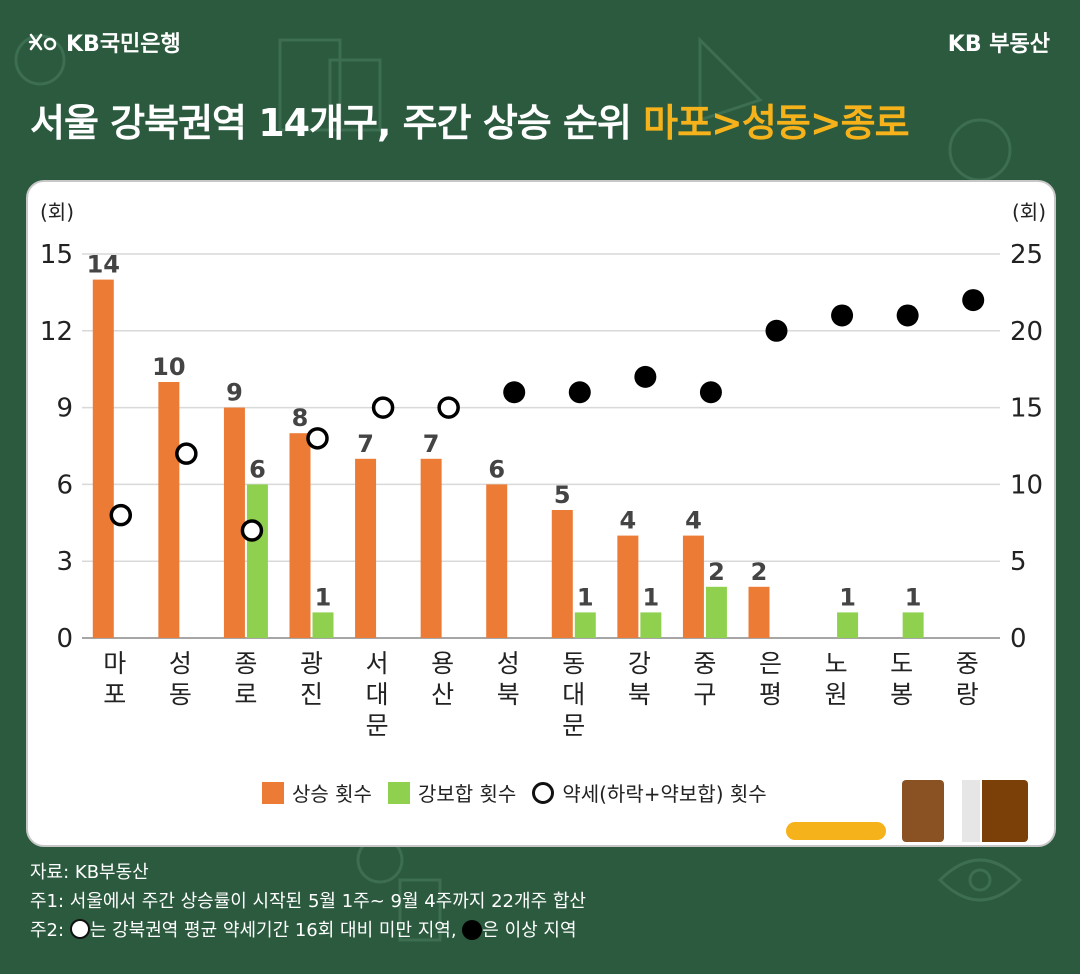 This screenshot has height=974, width=1080. Describe the element at coordinates (168, 367) in the screenshot. I see `data-label-rise: 10` at that location.